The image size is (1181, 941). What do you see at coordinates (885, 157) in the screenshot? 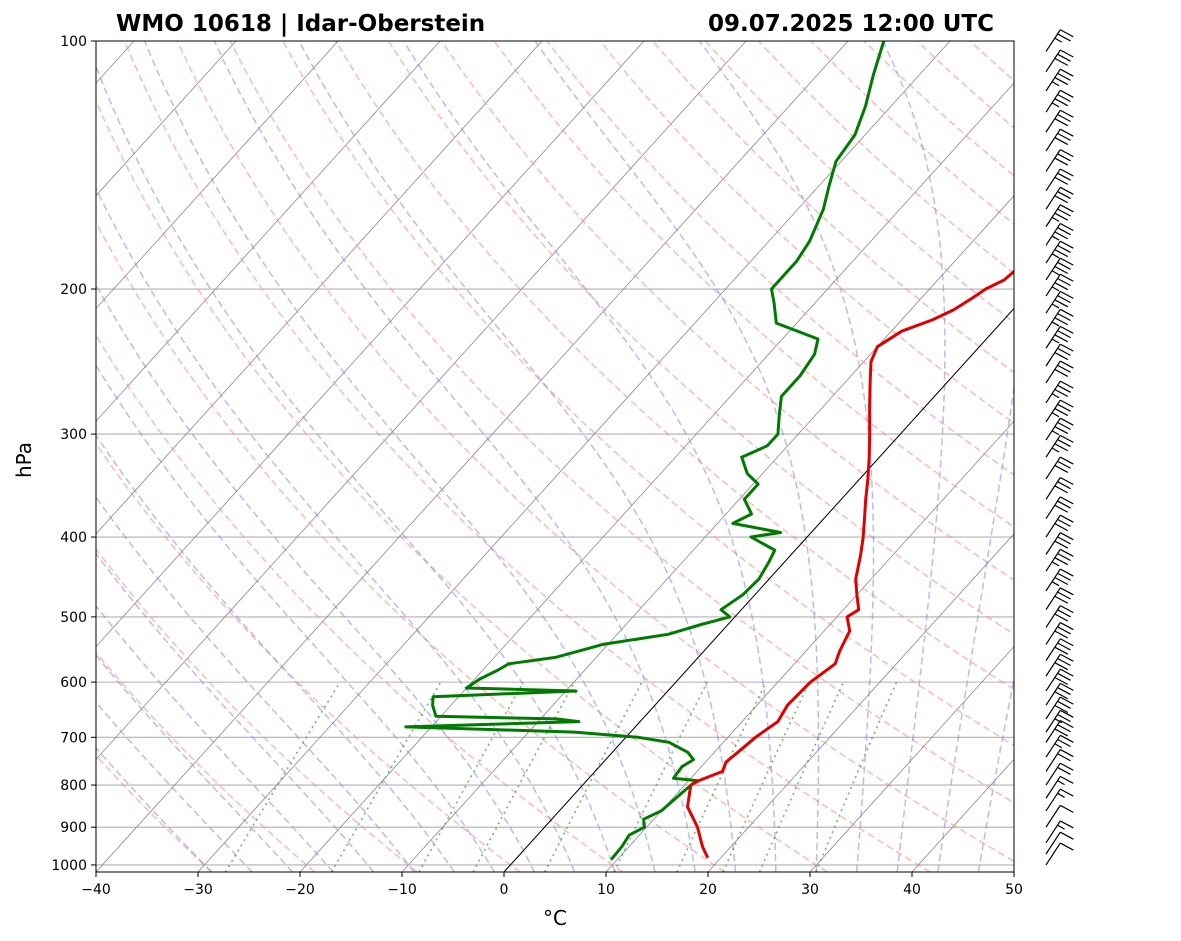
I see `dry-adiabat-line` at bounding box center [885, 157].